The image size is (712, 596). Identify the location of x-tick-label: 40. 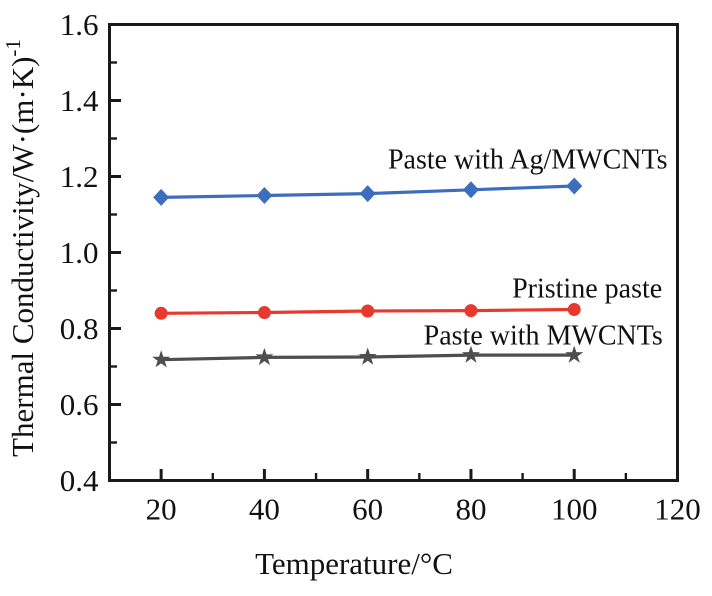
(264, 509).